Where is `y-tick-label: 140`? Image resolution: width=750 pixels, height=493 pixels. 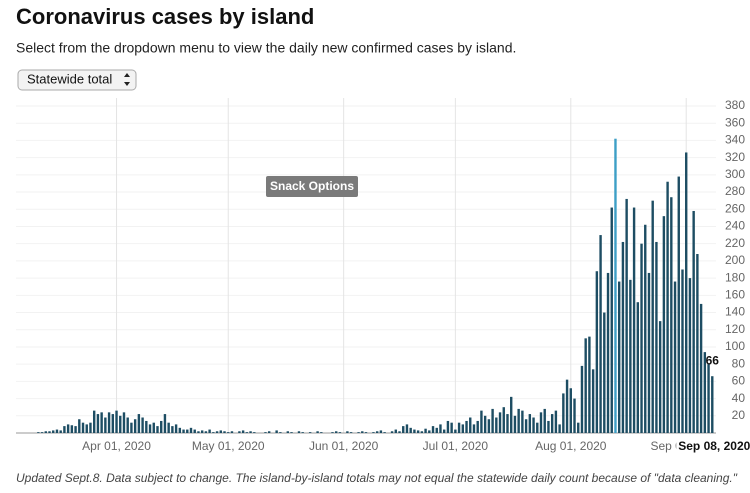
y-tick-label: 140 is located at coordinates (735, 312).